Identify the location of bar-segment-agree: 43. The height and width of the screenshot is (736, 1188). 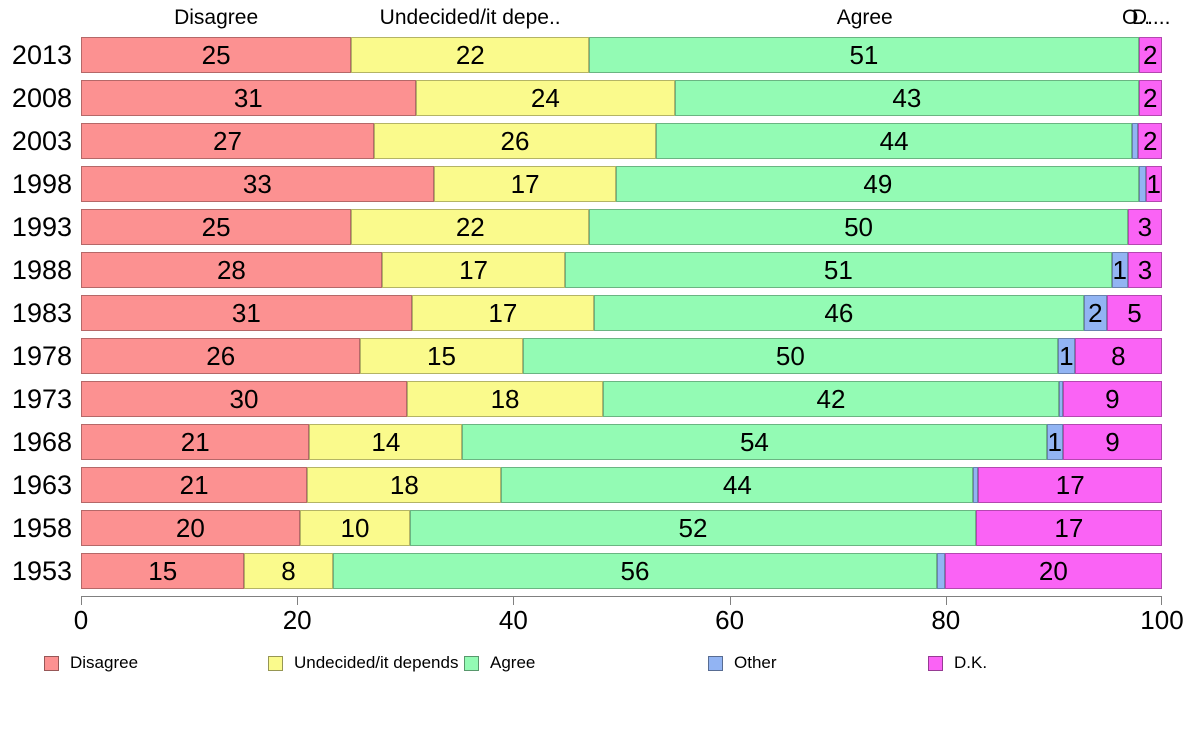
(907, 98).